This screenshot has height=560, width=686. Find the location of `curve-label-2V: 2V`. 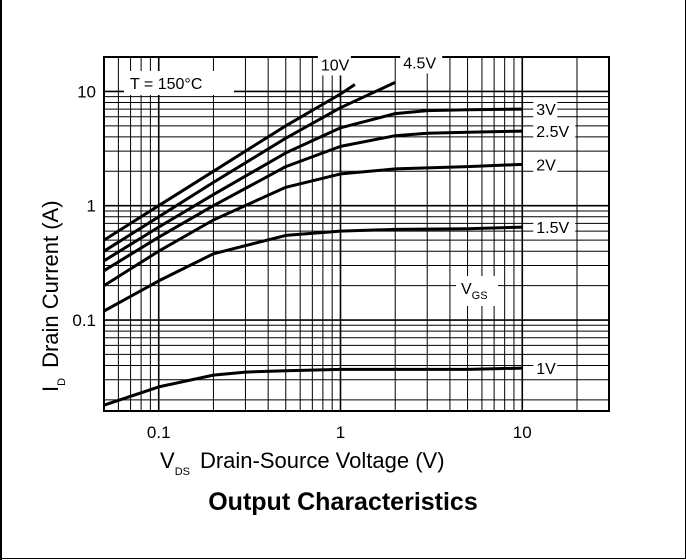

curve-label-2V: 2V is located at coordinates (546, 165).